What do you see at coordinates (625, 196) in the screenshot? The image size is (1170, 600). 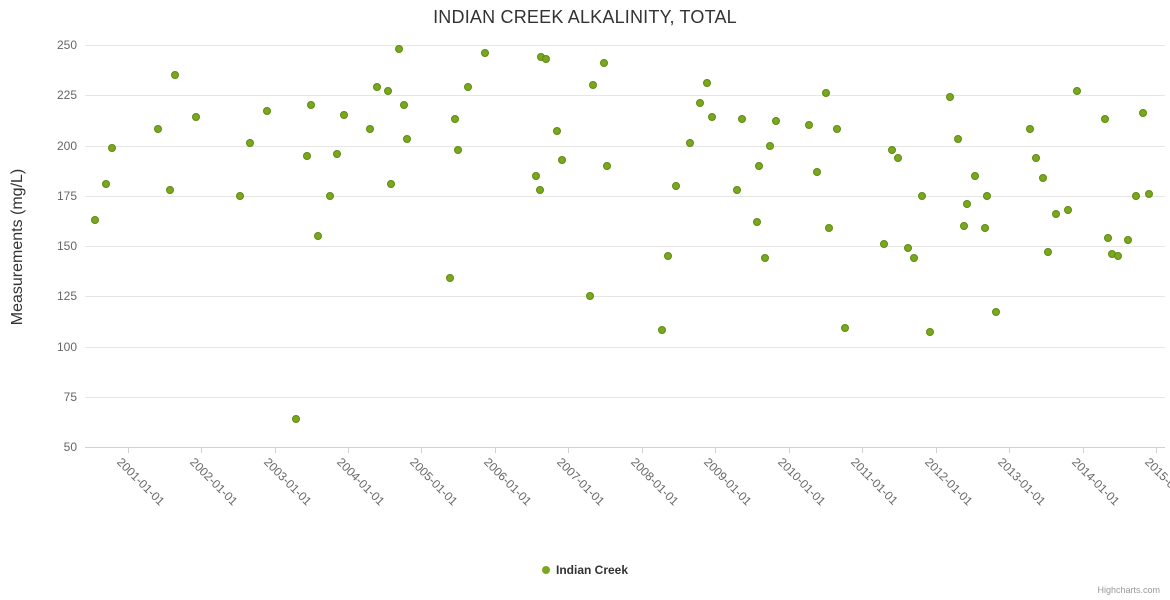 I see `y-gridline` at bounding box center [625, 196].